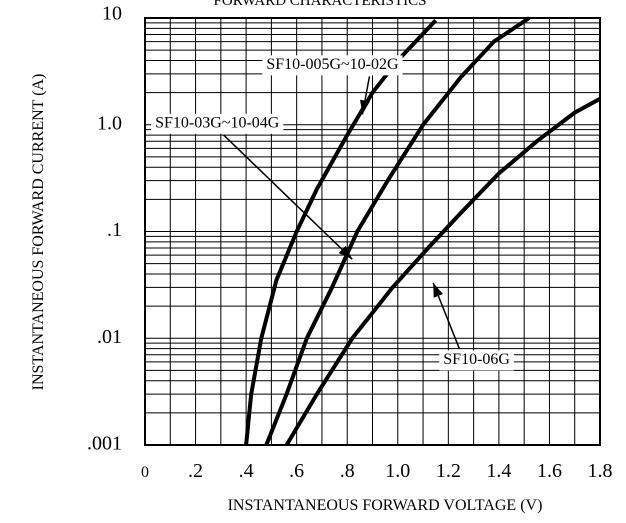 The height and width of the screenshot is (523, 626). What do you see at coordinates (112, 14) in the screenshot?
I see `y-tick-label: 10` at bounding box center [112, 14].